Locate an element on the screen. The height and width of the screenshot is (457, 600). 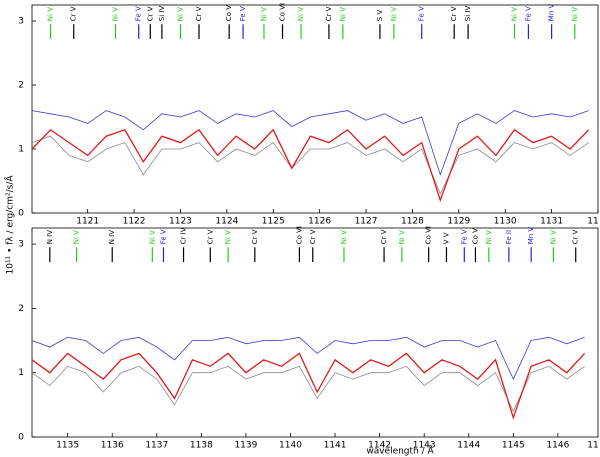
x-tick-label: 1140 is located at coordinates (290, 446).